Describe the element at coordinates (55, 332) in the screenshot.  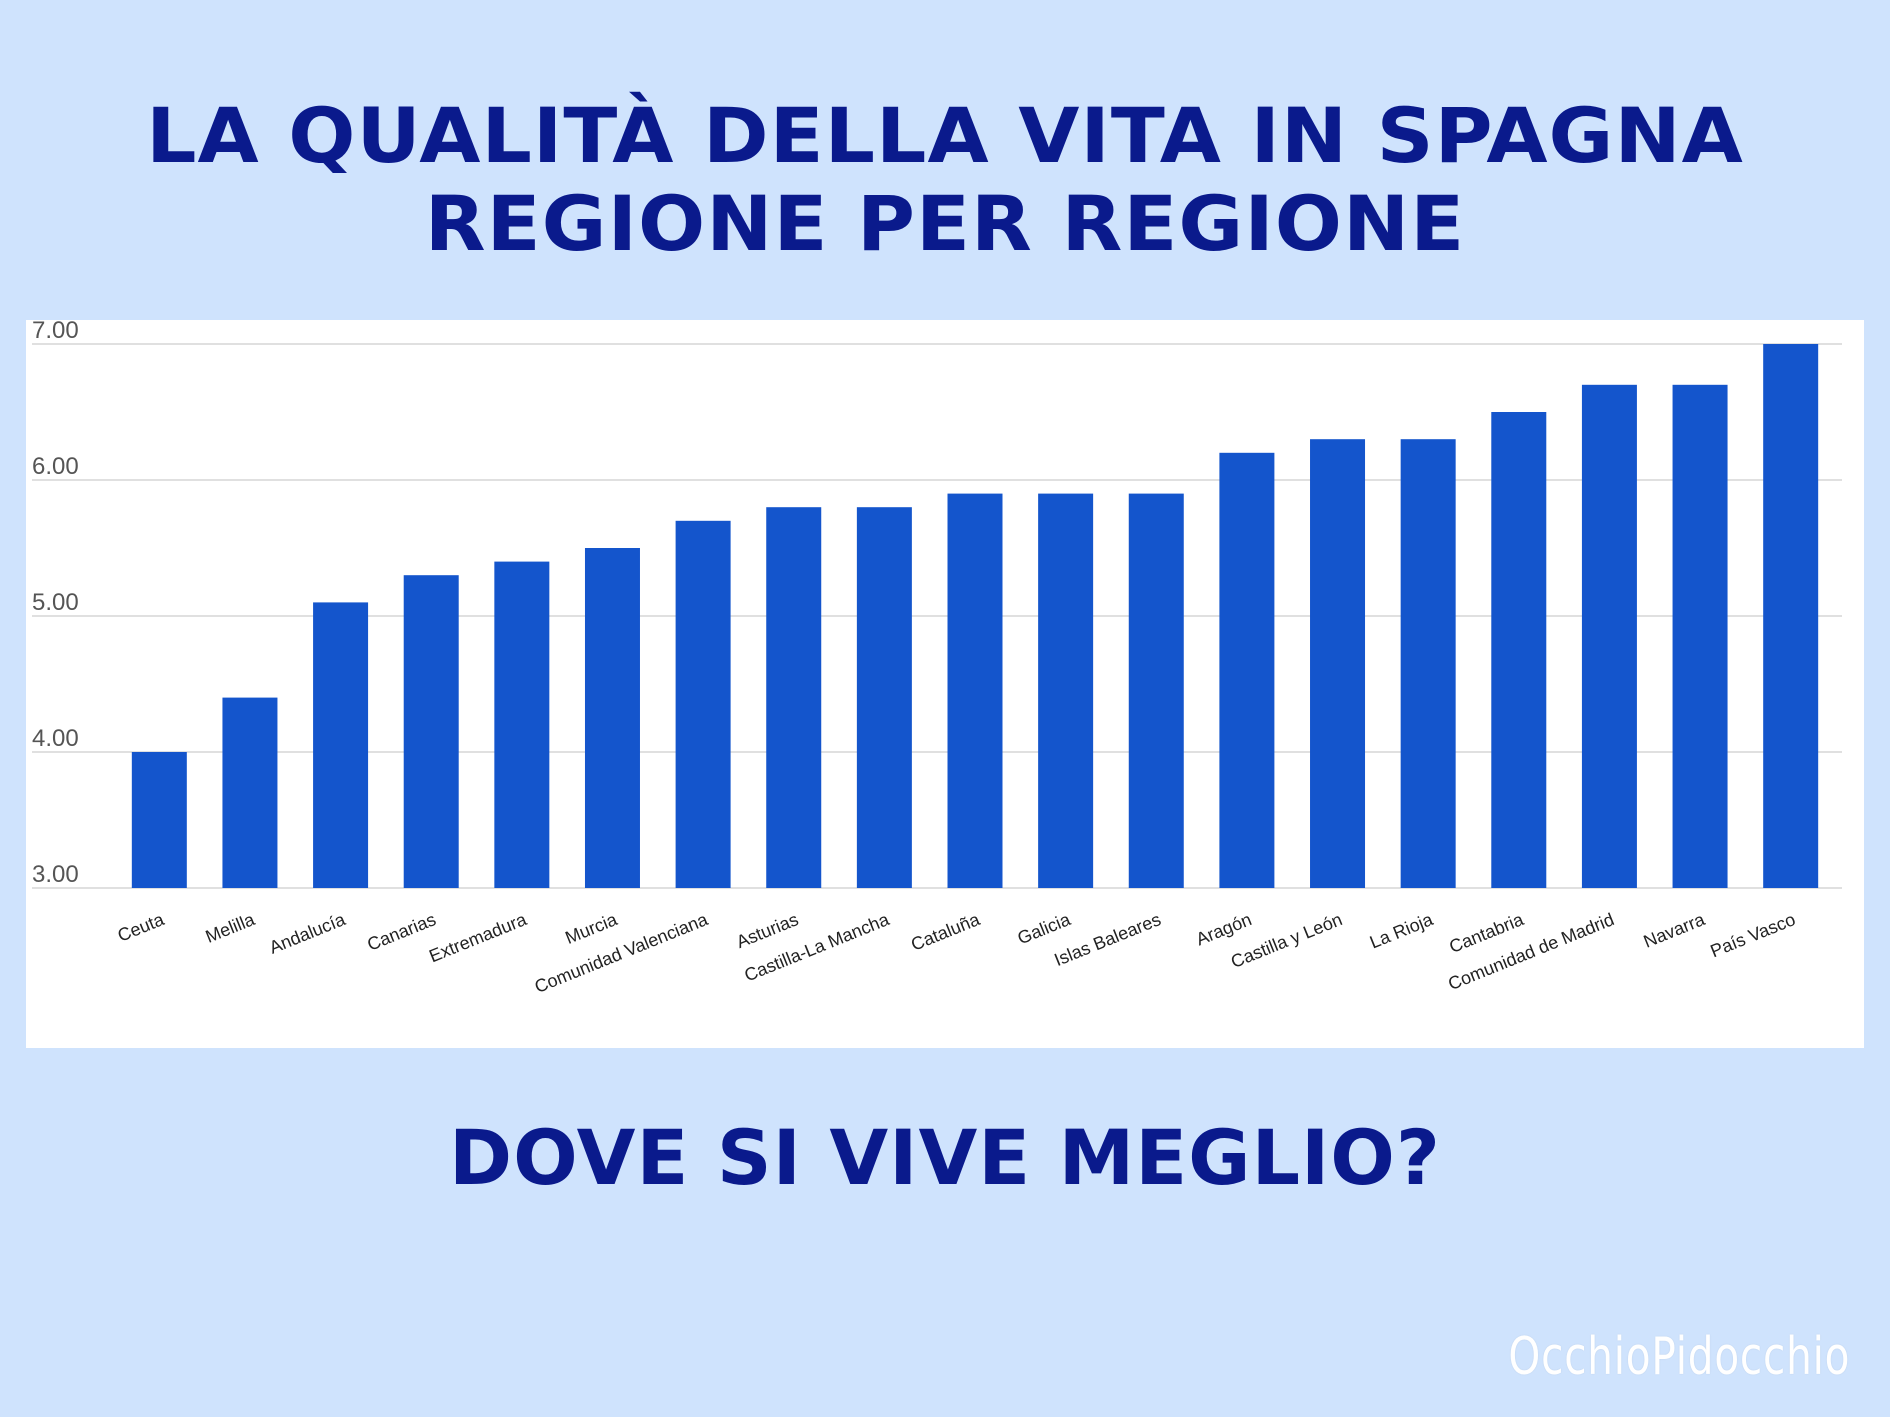
I see `y-tick-label: 7.00` at that location.